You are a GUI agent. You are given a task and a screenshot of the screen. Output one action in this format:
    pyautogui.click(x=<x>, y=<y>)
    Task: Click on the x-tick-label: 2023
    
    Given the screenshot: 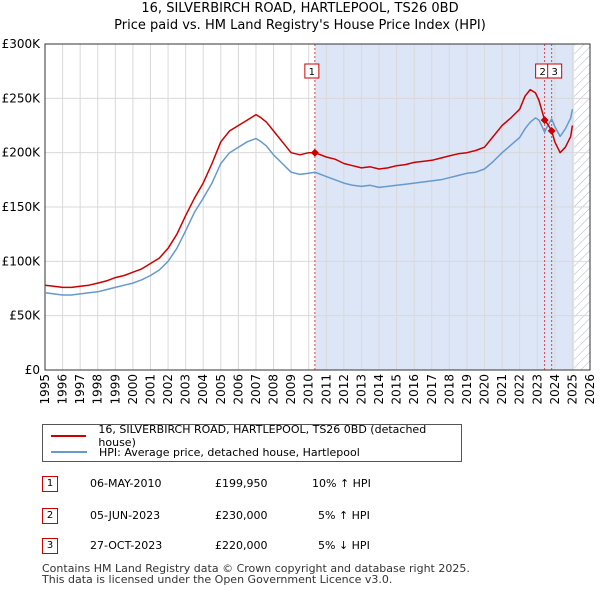 What is the action you would take?
    pyautogui.click(x=537, y=389)
    